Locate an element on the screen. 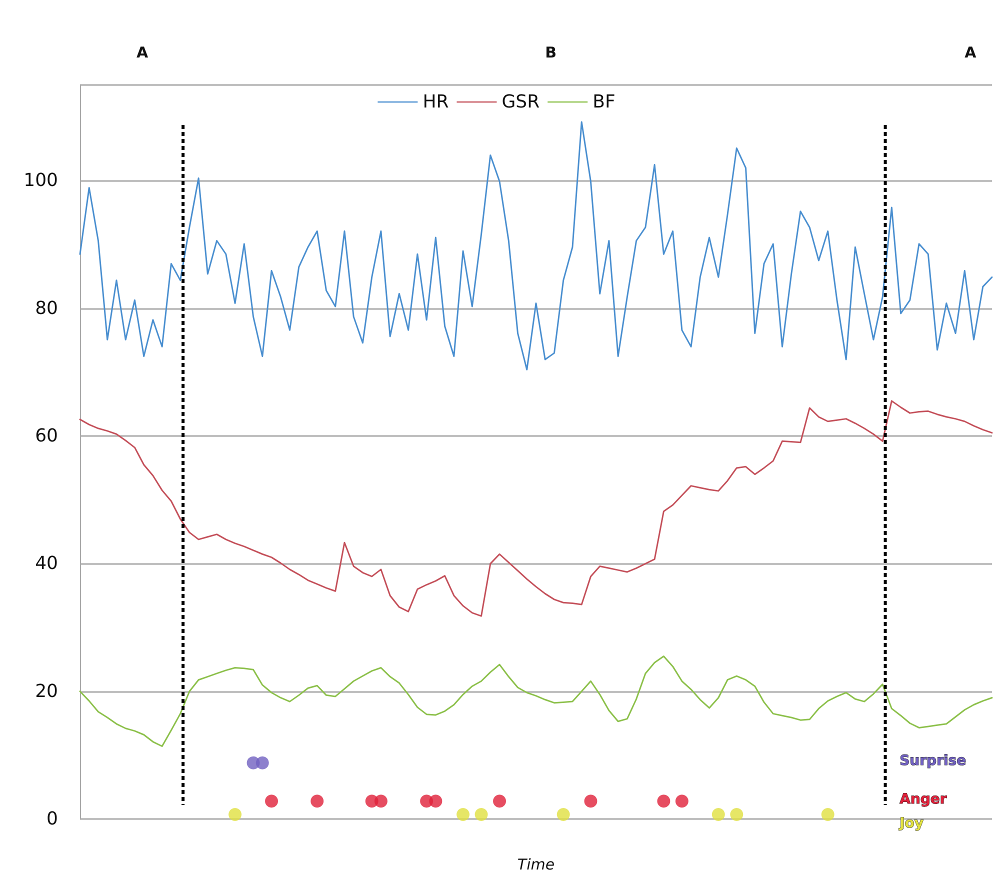 The height and width of the screenshot is (881, 993). text: B is located at coordinates (551, 53).